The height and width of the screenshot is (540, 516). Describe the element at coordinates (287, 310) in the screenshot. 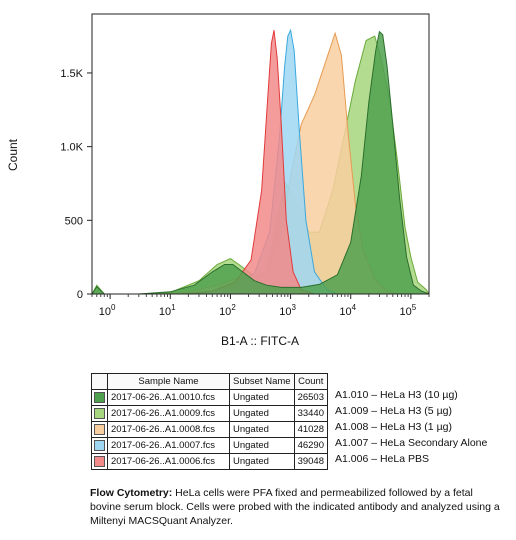

I see `x-tick-label: 10³` at that location.